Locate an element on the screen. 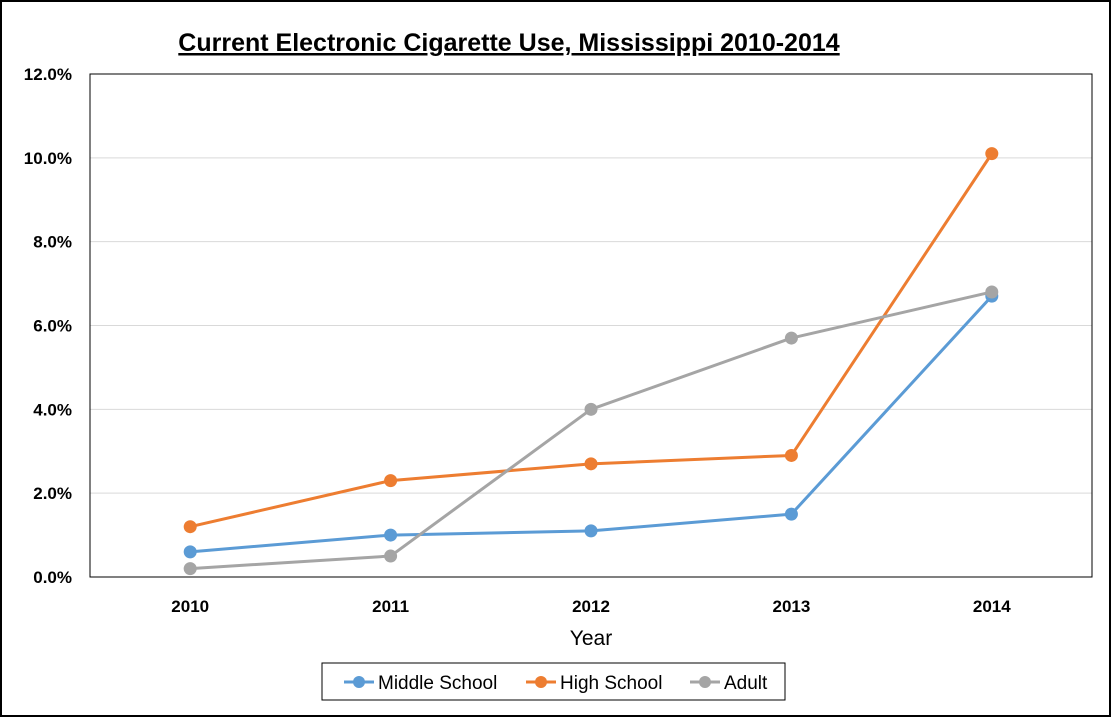 The width and height of the screenshot is (1111, 719). y-tick-label: 0.0% is located at coordinates (52, 577).